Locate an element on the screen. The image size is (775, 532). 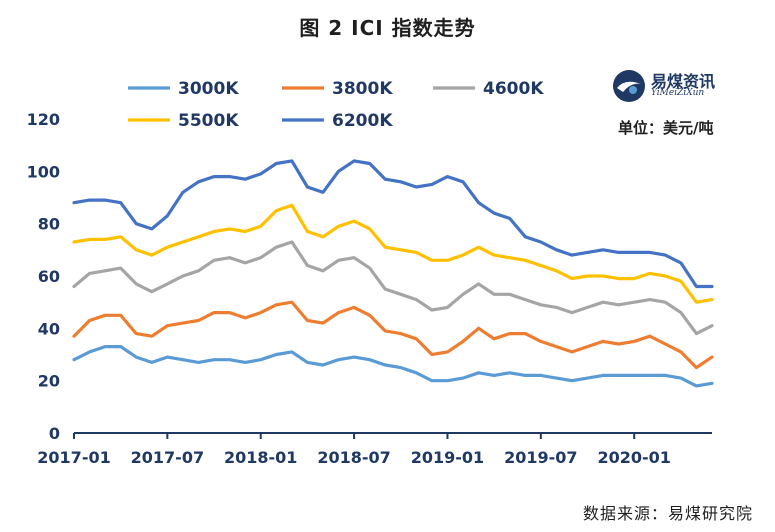
chart-title: 图 2 ICI 指数走势 is located at coordinates (387, 28).